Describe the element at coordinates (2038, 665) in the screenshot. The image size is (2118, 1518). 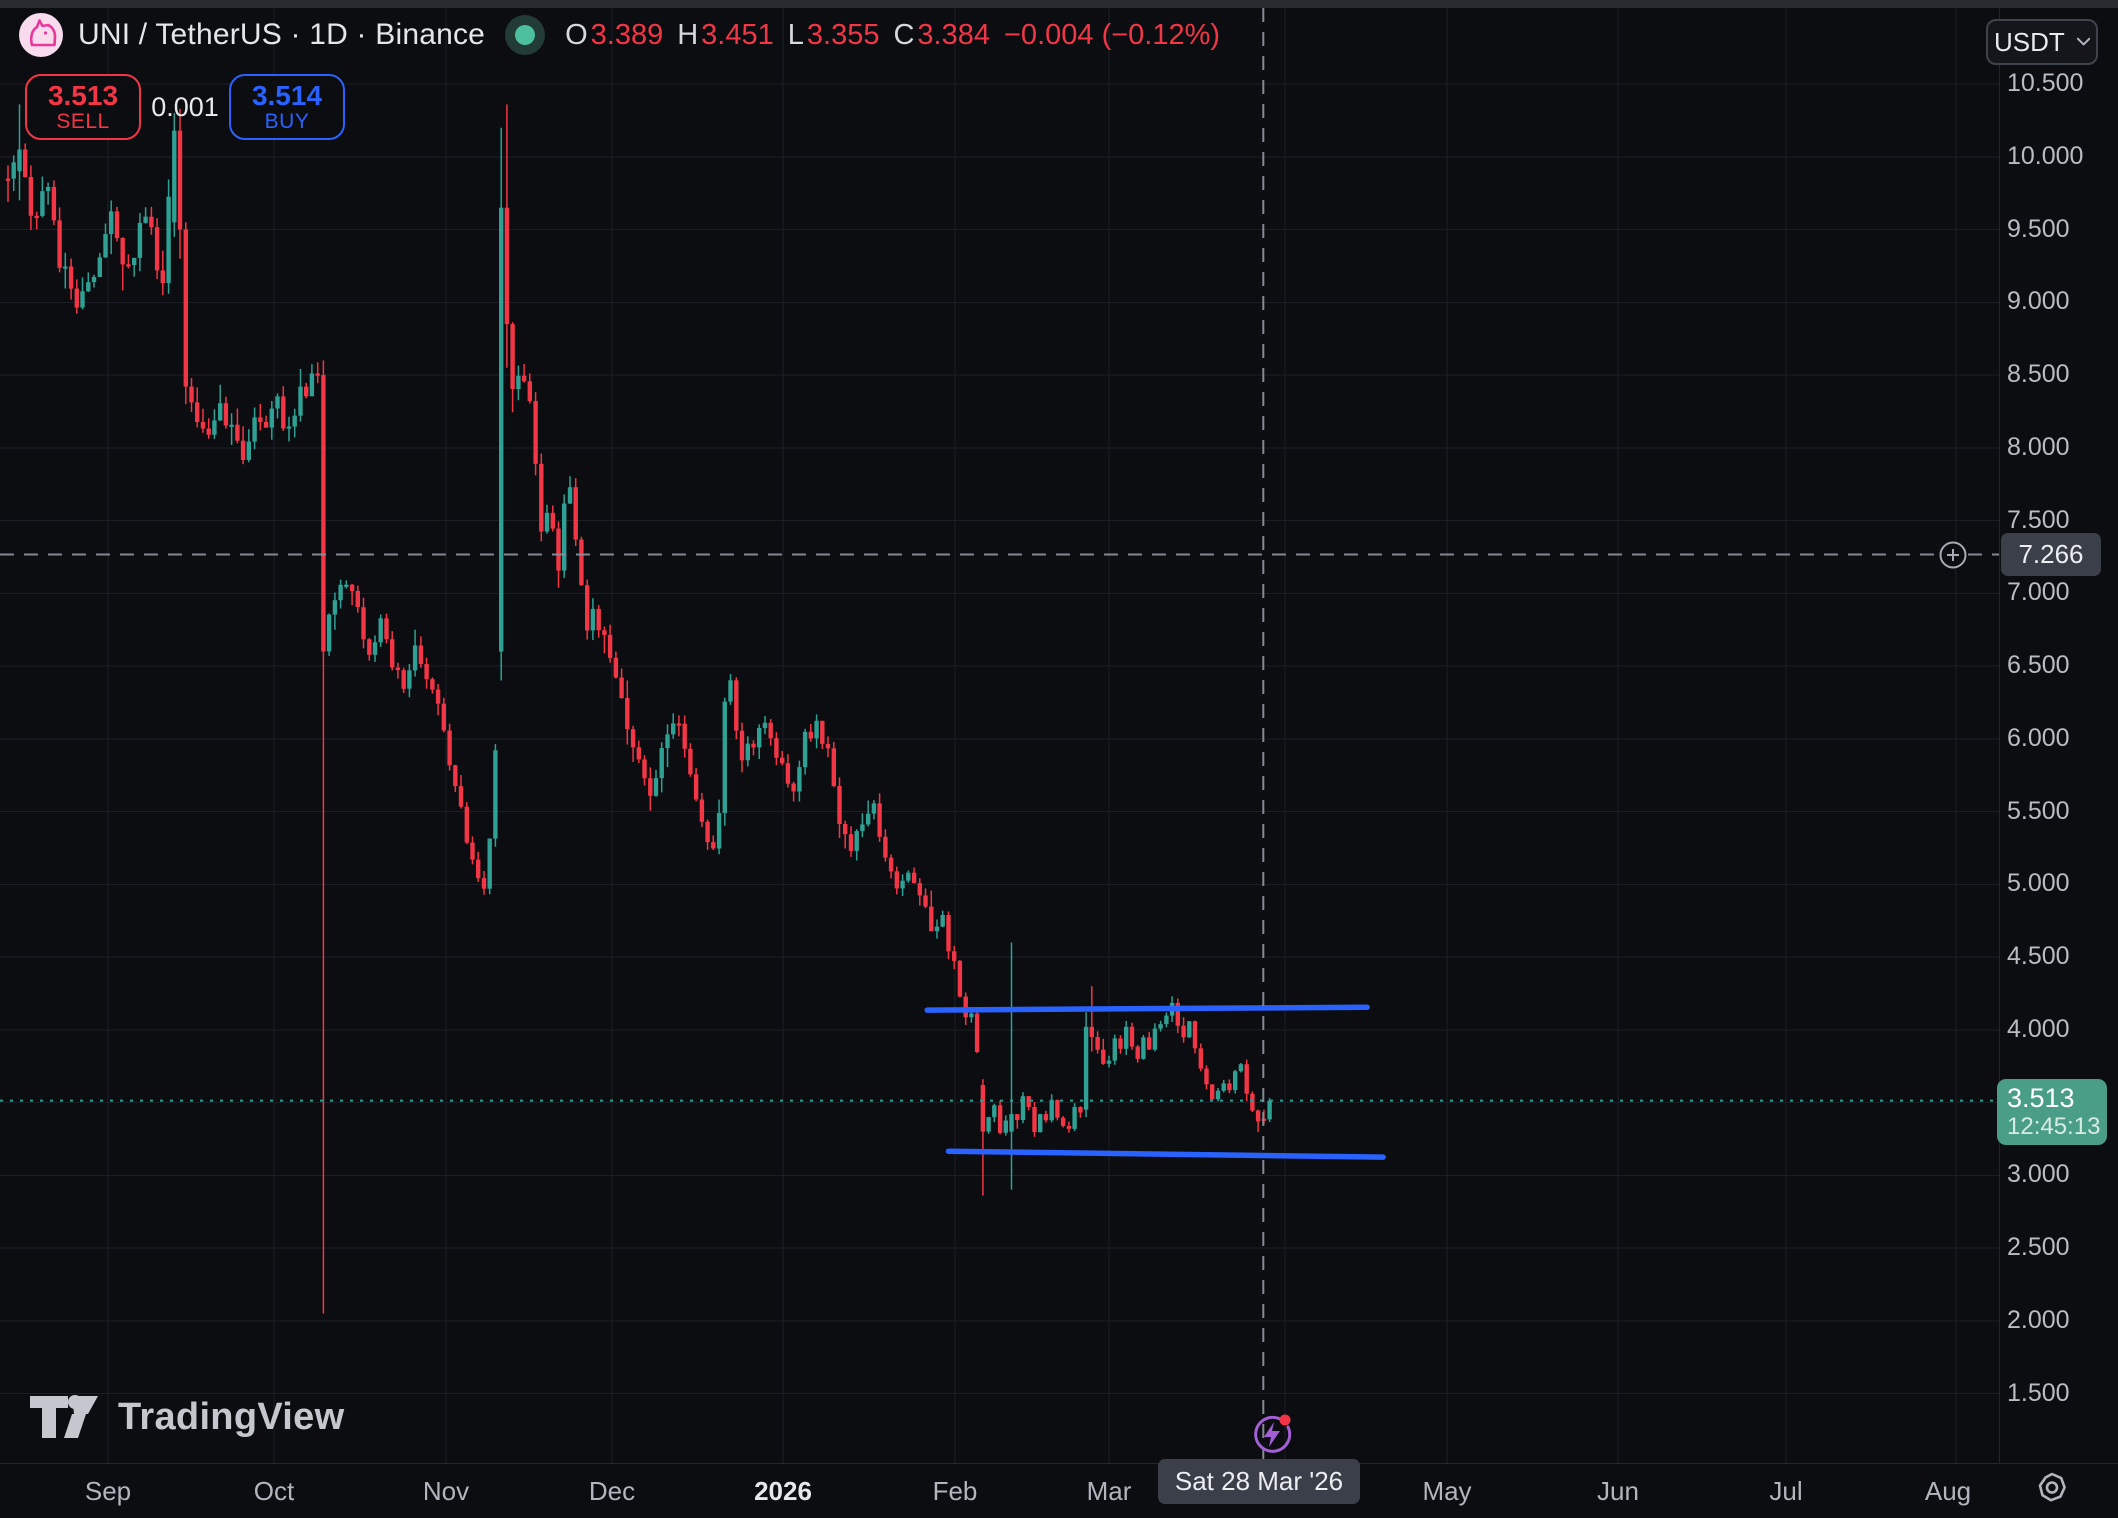
I see `price-axis-label: 6.500` at that location.